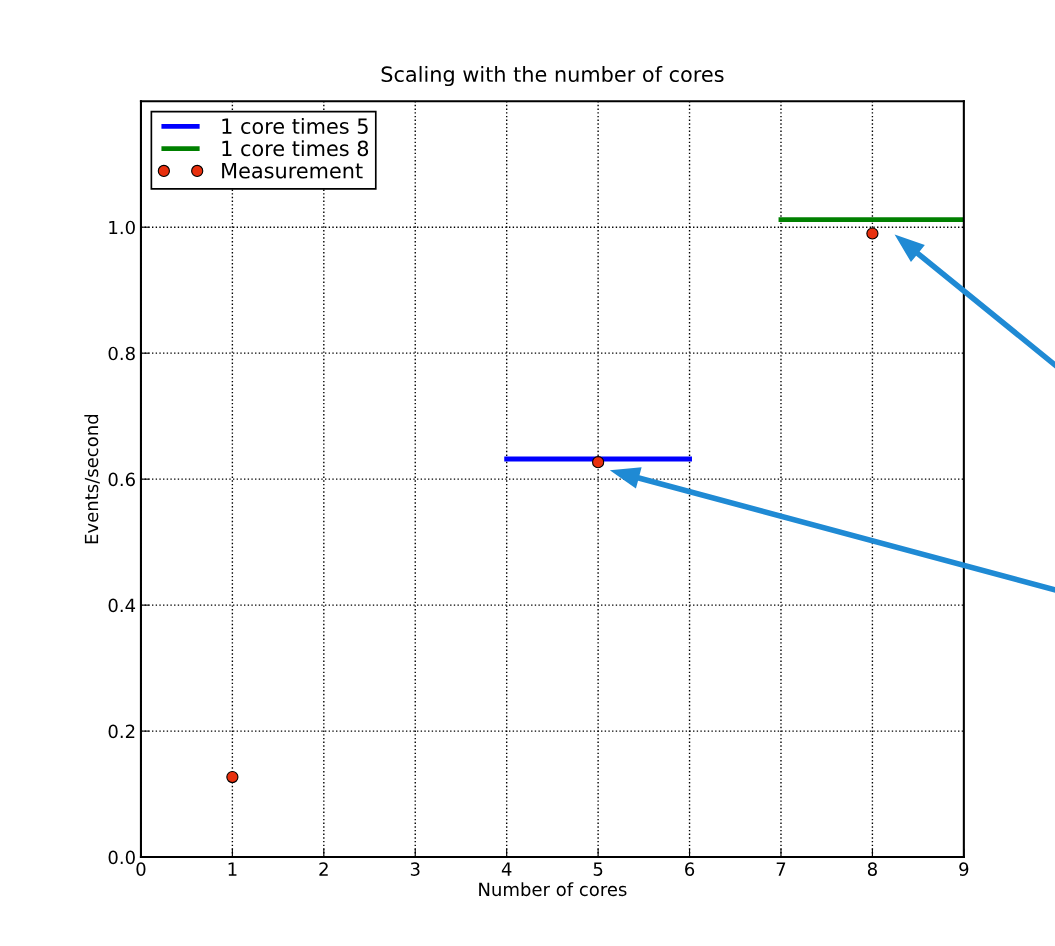  I want to click on x-tick-label: 6, so click(690, 869).